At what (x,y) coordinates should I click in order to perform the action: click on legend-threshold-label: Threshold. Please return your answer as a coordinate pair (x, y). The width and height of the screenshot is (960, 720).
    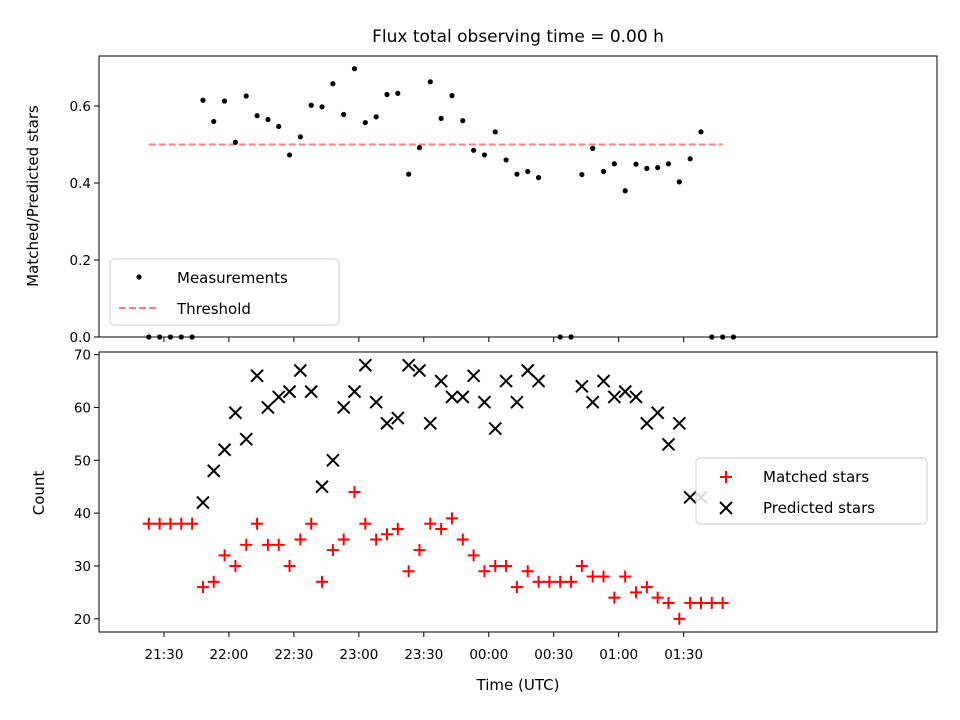
    Looking at the image, I should click on (213, 309).